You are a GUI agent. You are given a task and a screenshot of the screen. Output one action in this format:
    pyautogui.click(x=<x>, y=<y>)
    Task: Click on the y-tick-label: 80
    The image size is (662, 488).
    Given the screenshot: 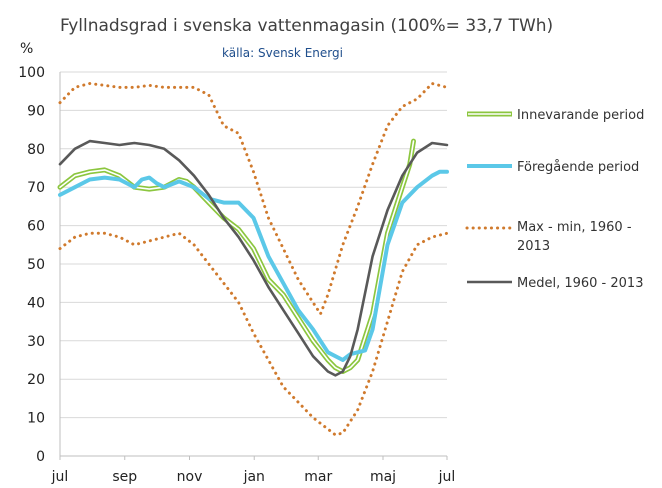 What is the action you would take?
    pyautogui.click(x=36, y=150)
    